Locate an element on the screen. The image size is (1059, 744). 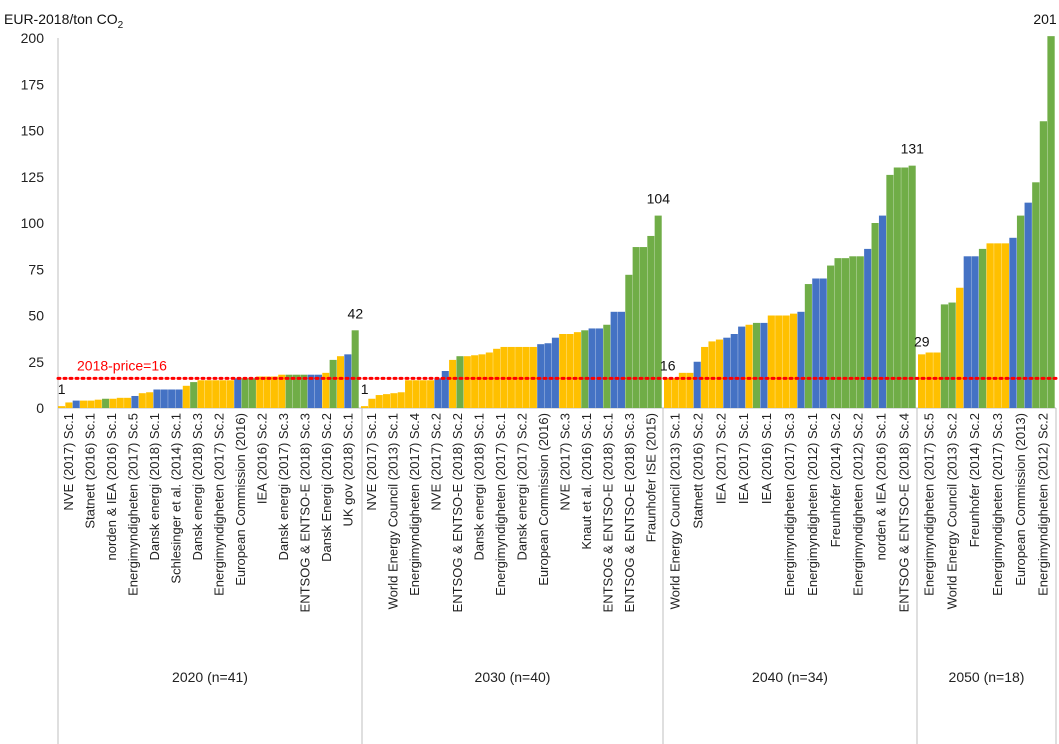
y-tick-label: 200 is located at coordinates (33, 38).